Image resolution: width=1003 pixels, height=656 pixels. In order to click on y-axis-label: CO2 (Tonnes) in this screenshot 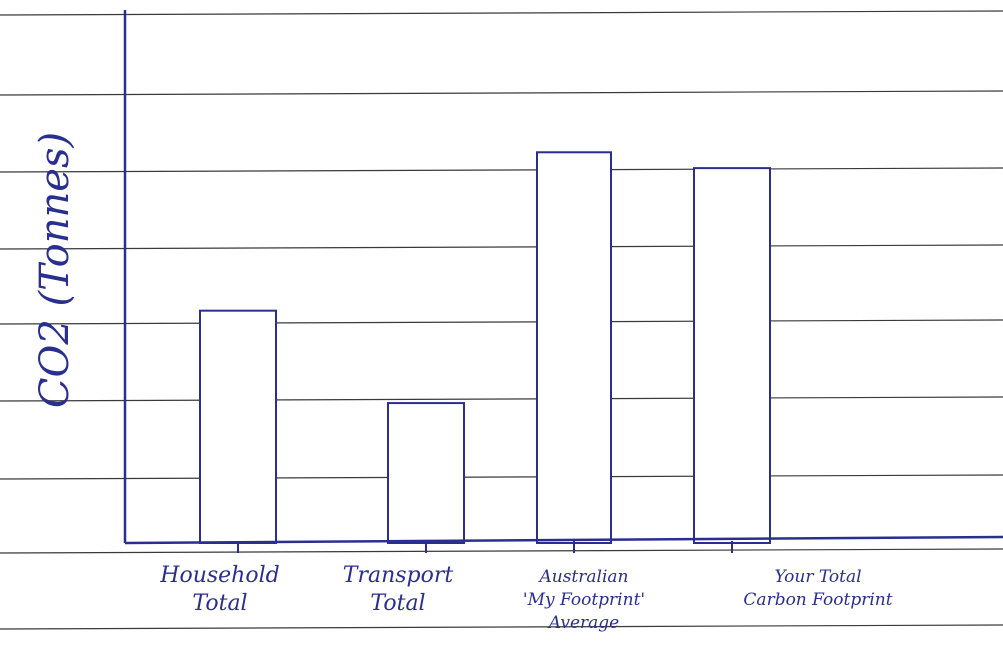, I will do `click(55, 270)`.